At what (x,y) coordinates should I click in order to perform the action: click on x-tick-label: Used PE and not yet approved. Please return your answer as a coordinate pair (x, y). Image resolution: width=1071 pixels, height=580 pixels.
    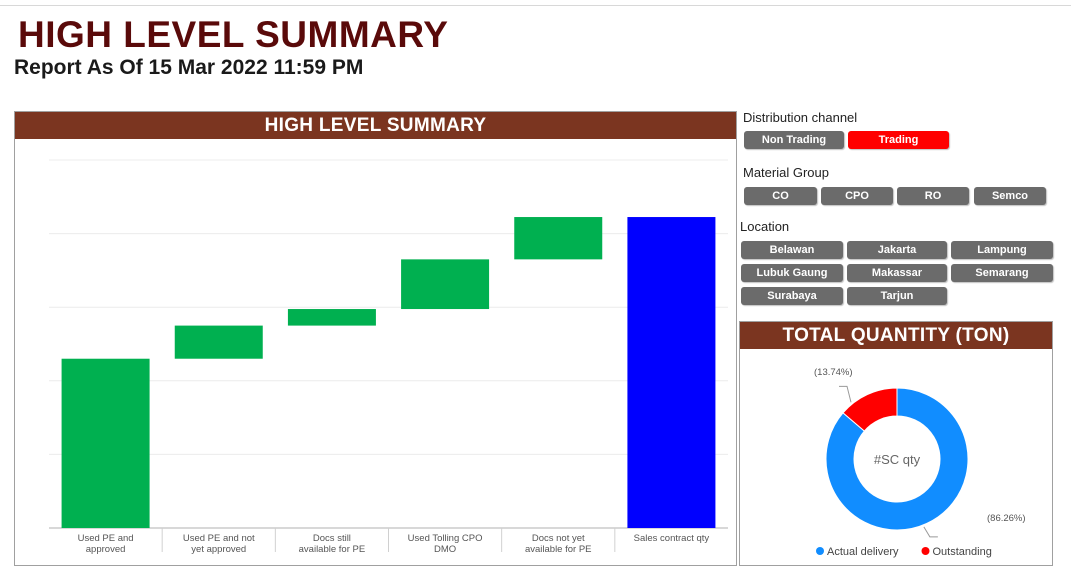
    Looking at the image, I should click on (219, 544).